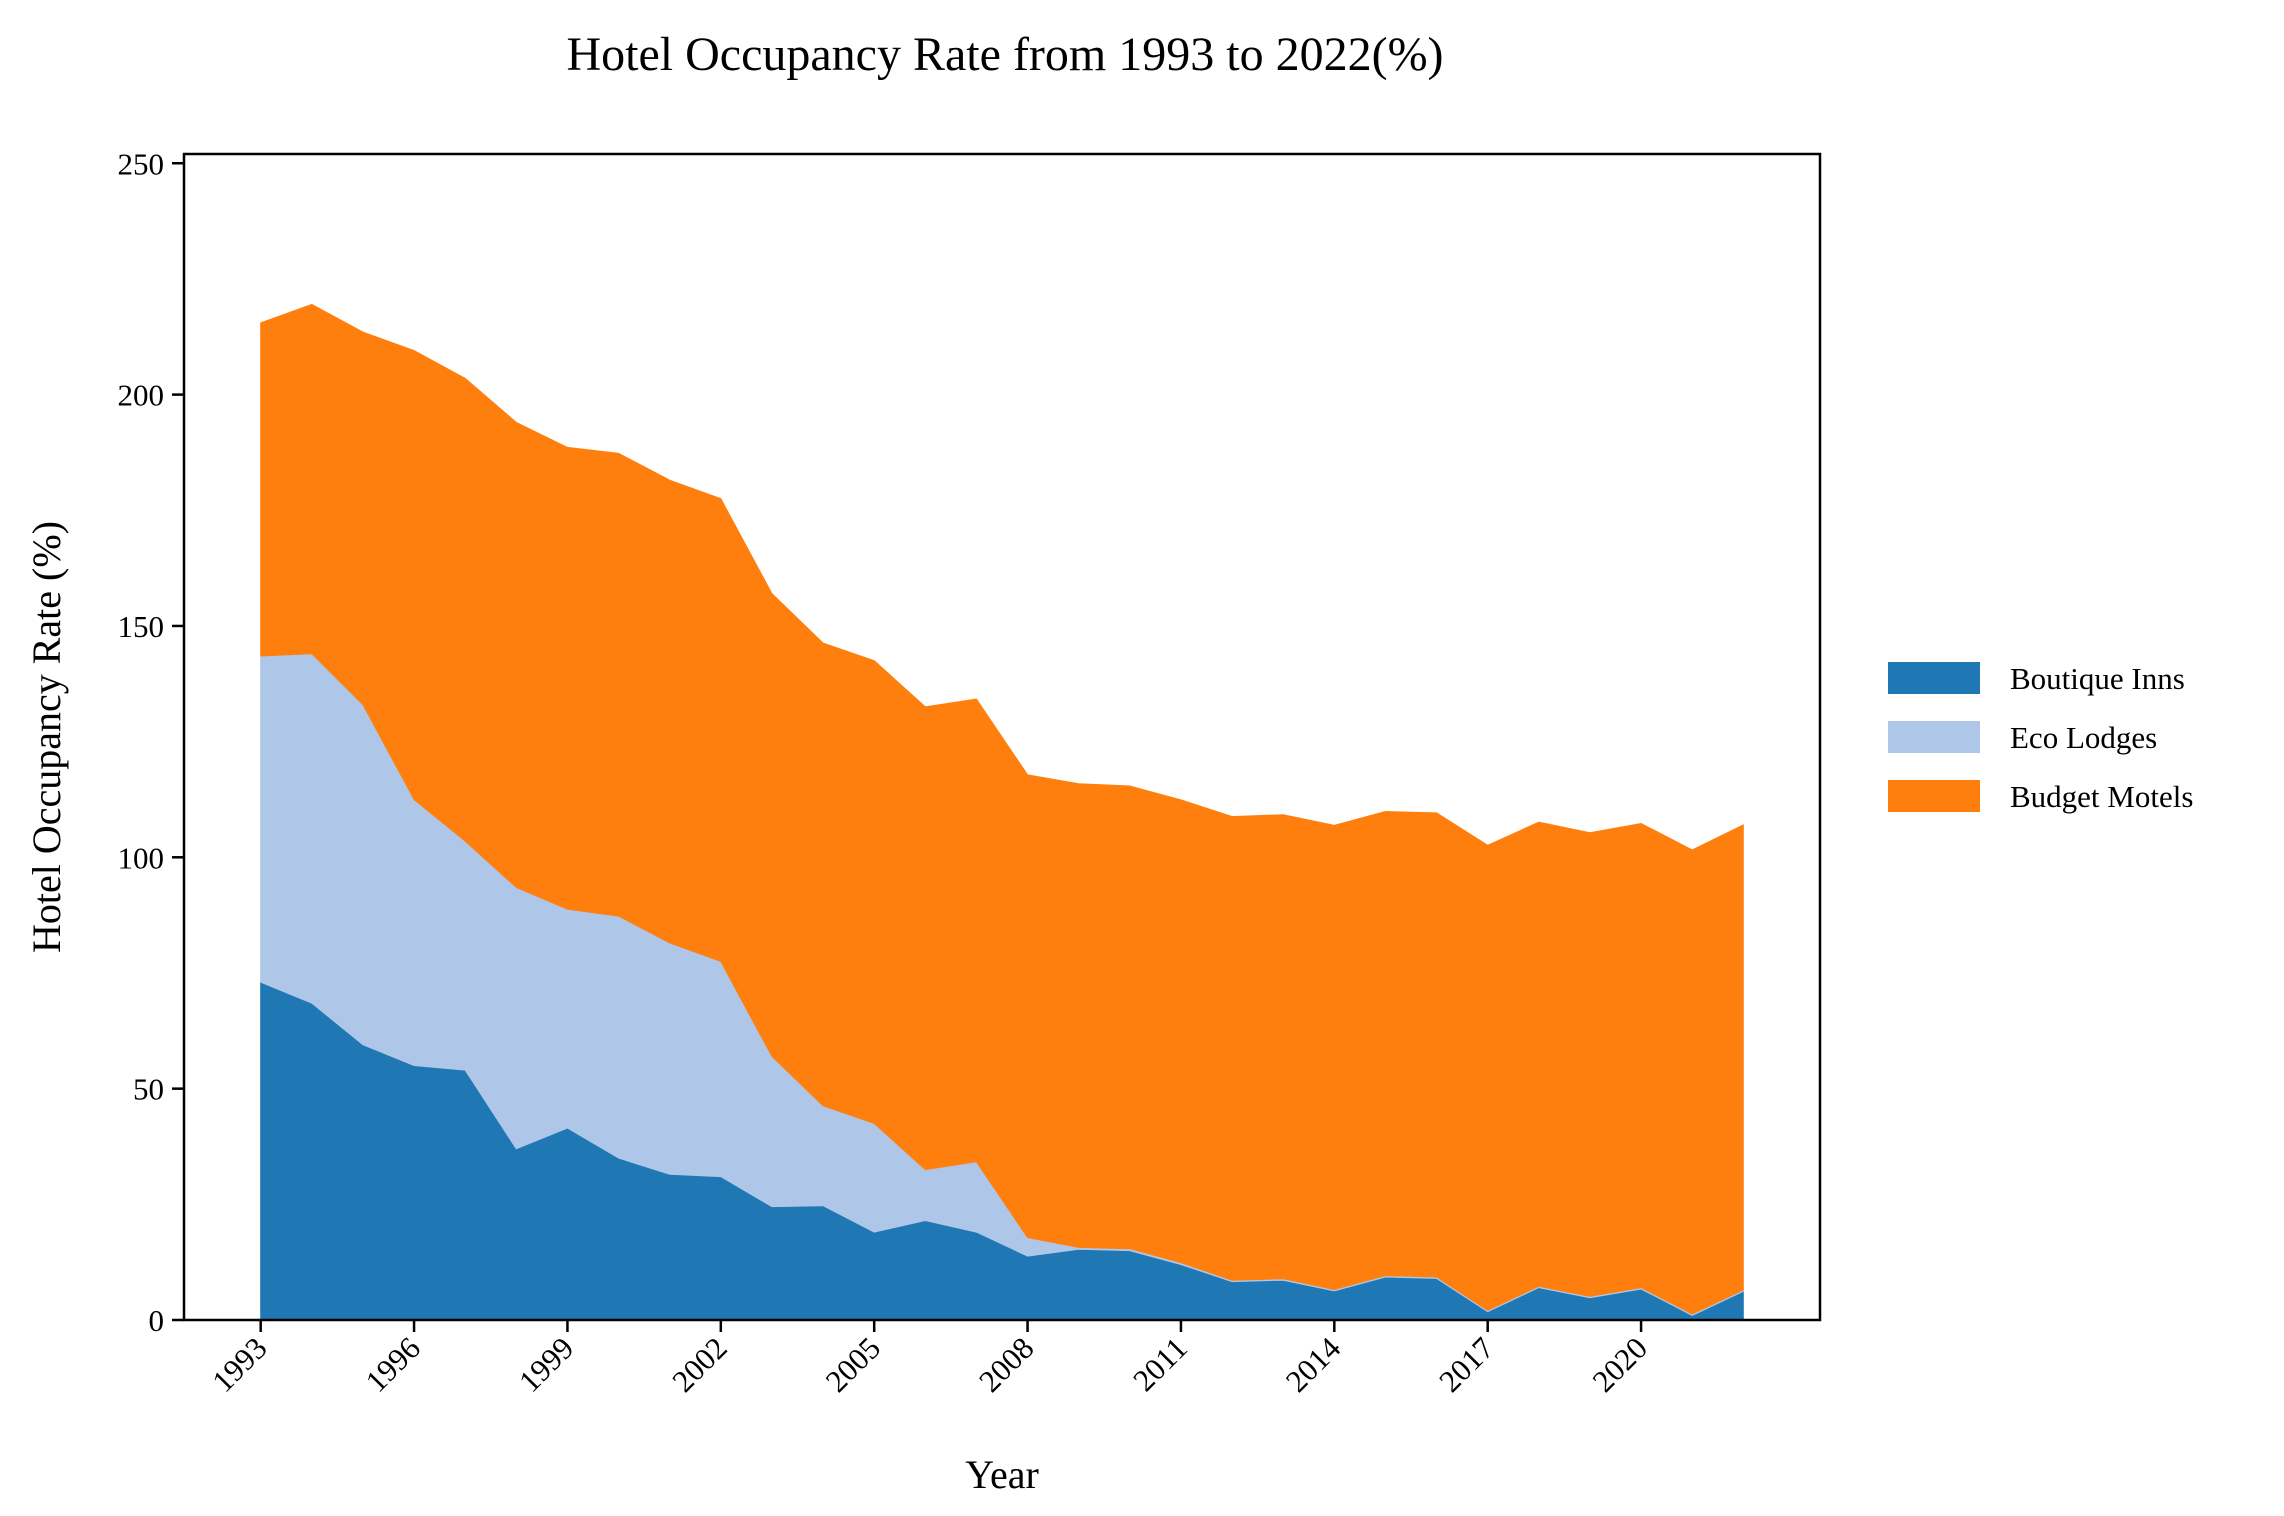 The width and height of the screenshot is (2284, 1516). What do you see at coordinates (546, 1364) in the screenshot?
I see `x-tick-label: 1999` at bounding box center [546, 1364].